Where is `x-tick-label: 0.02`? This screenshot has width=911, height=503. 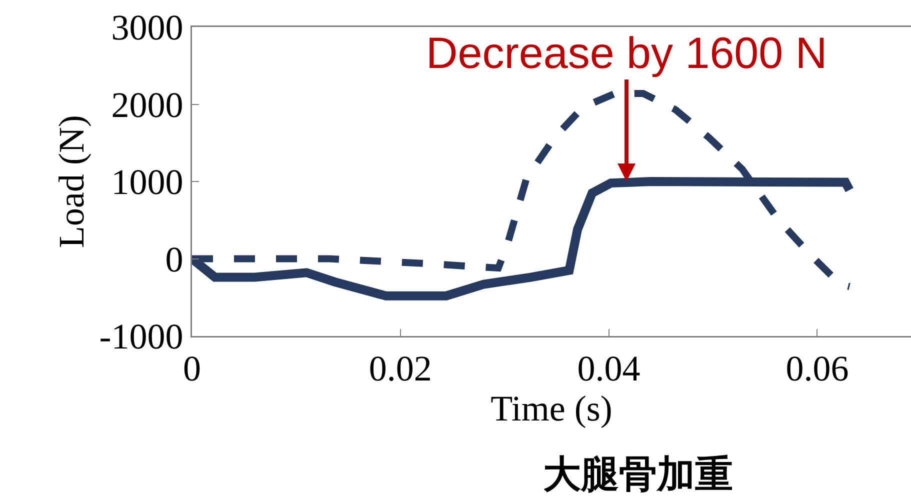
x-tick-label: 0.02 is located at coordinates (400, 368).